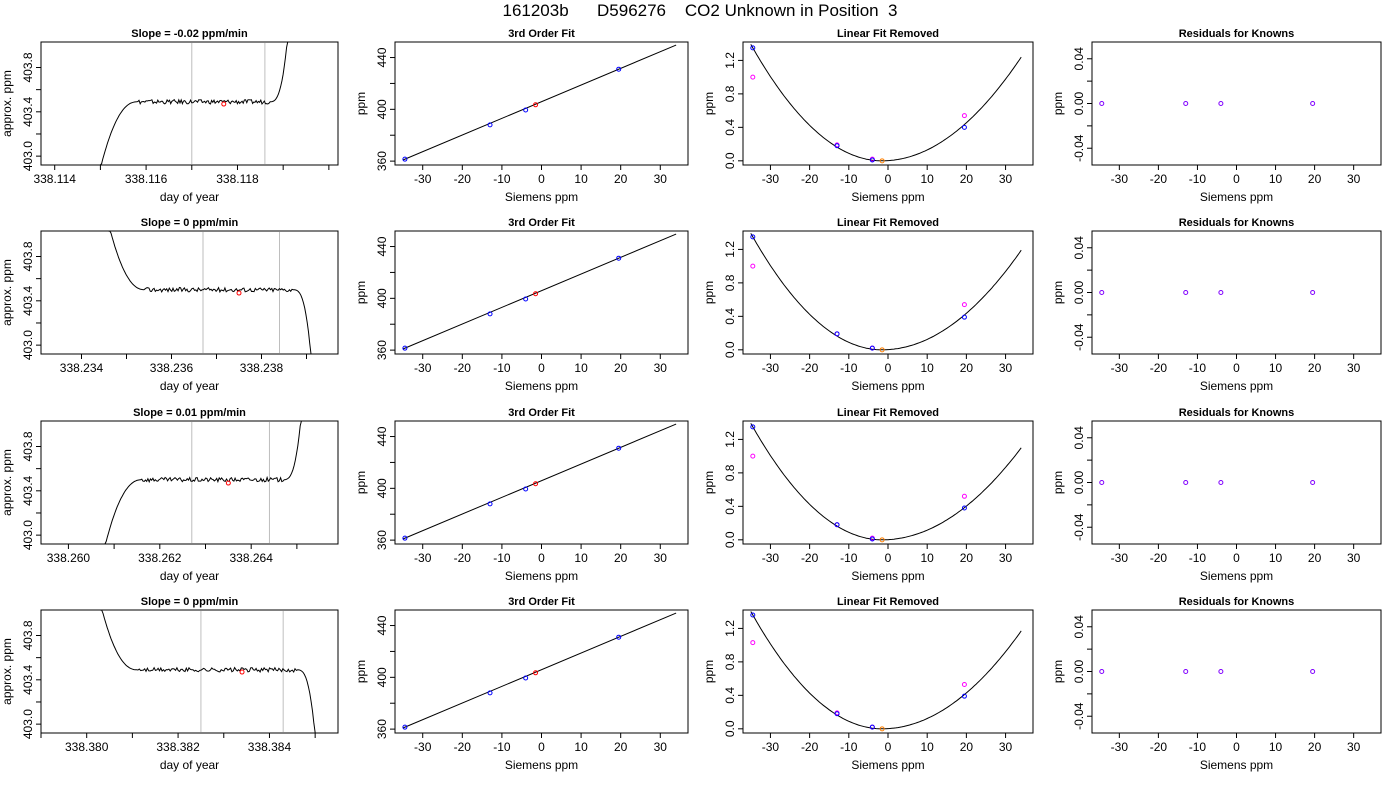 This screenshot has height=800, width=1400. Describe the element at coordinates (541, 223) in the screenshot. I see `panel-title: 3rd Order Fit` at that location.